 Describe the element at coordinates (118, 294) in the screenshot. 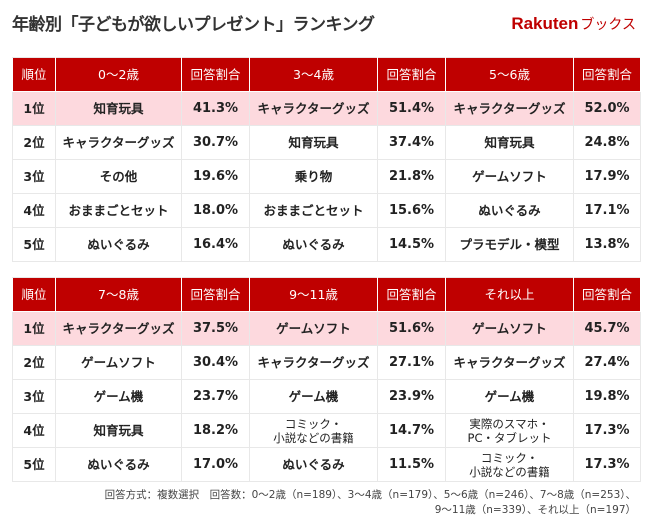

I see `column-header: 7～8歳` at that location.